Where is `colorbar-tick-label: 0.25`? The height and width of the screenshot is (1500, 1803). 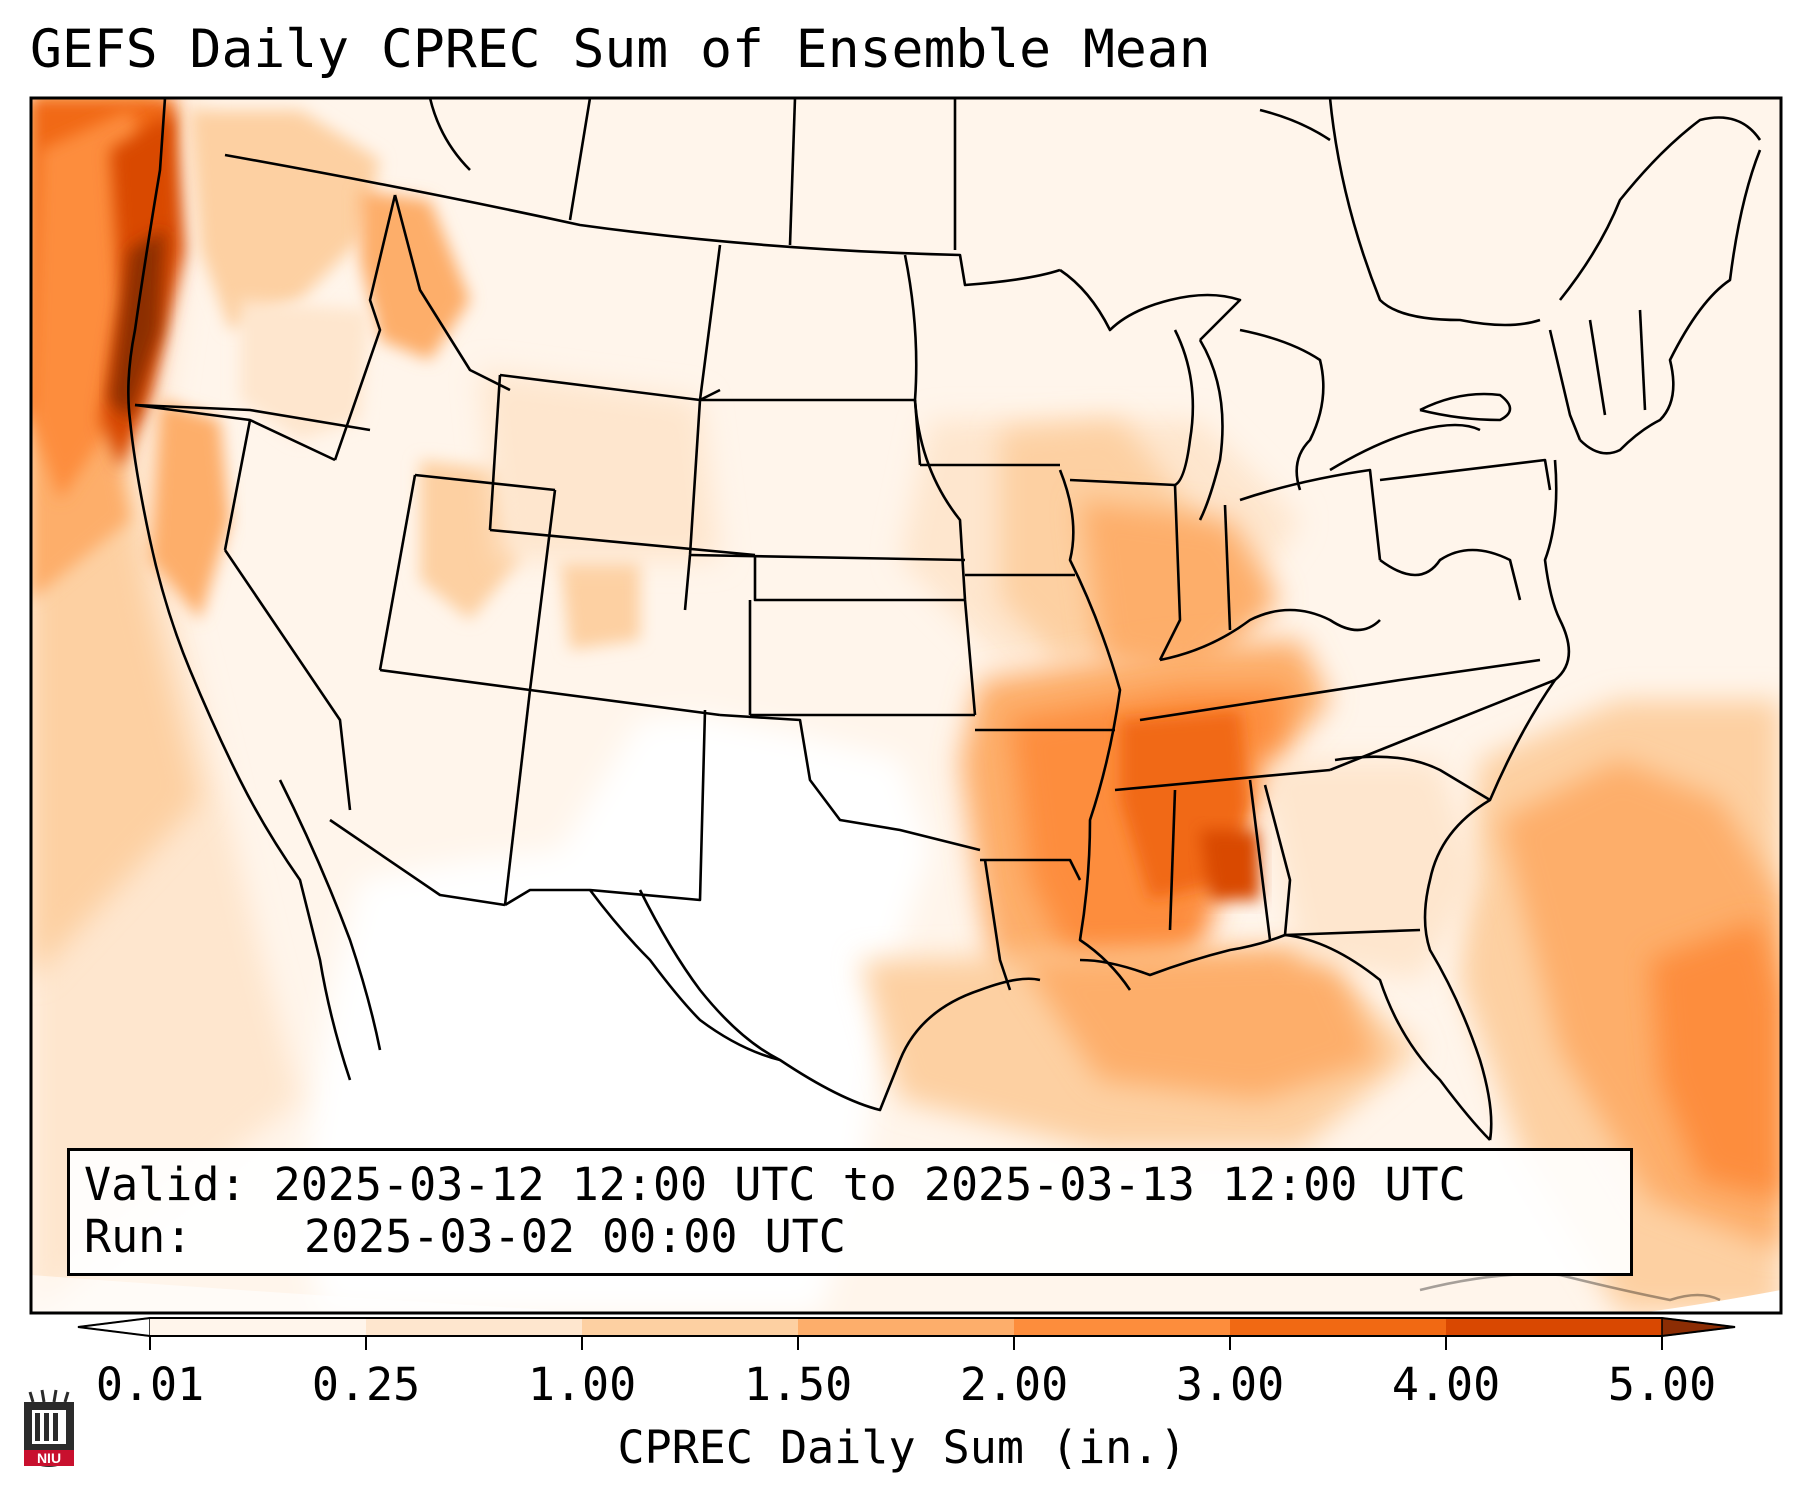 colorbar-tick-label: 0.25 is located at coordinates (366, 1384).